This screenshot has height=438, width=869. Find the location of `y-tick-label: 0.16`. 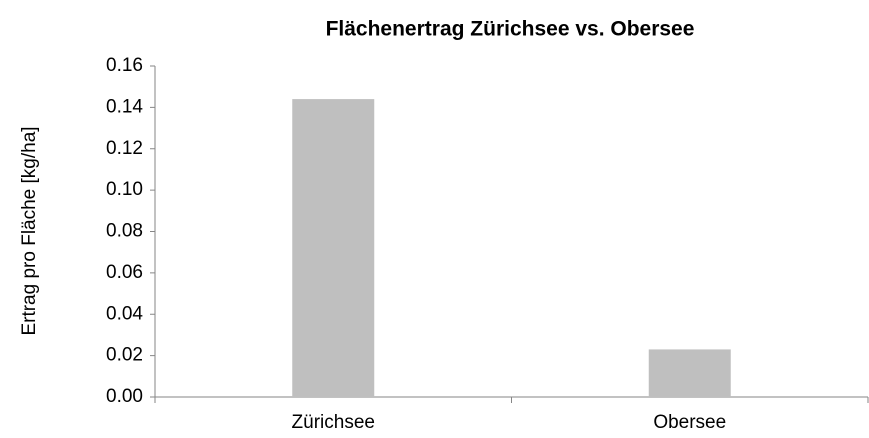

y-tick-label: 0.16 is located at coordinates (124, 65).